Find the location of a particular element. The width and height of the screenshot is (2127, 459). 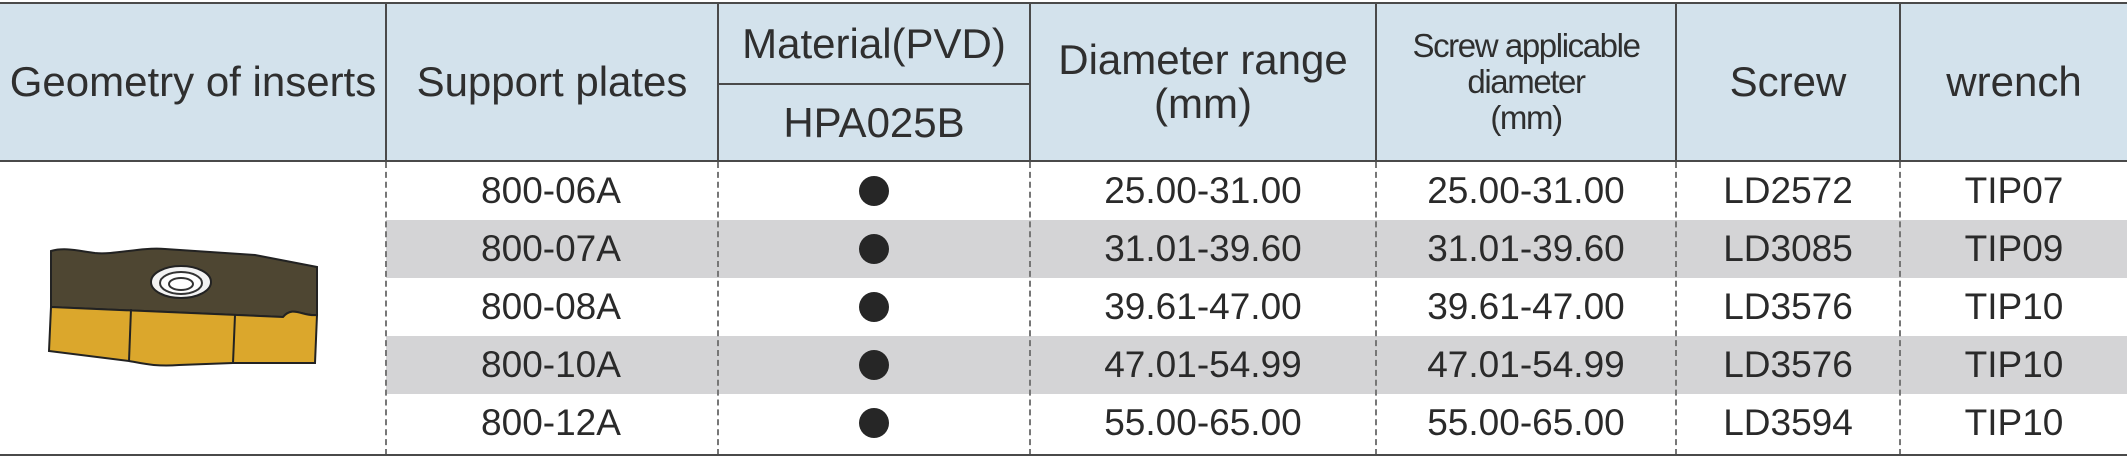

plate-cell: 800-06A is located at coordinates (551, 190).